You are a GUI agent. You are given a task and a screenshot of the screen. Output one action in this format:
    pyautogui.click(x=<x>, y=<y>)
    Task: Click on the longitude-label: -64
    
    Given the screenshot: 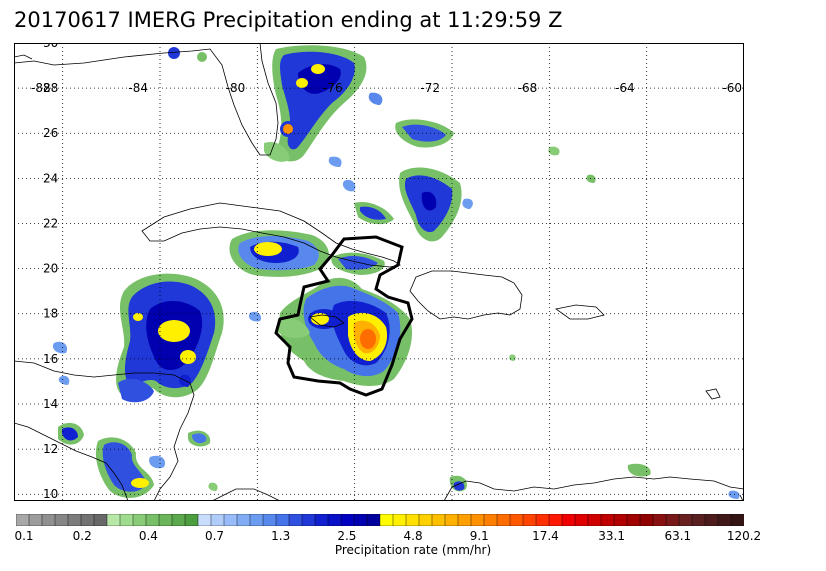 What is the action you would take?
    pyautogui.click(x=625, y=88)
    